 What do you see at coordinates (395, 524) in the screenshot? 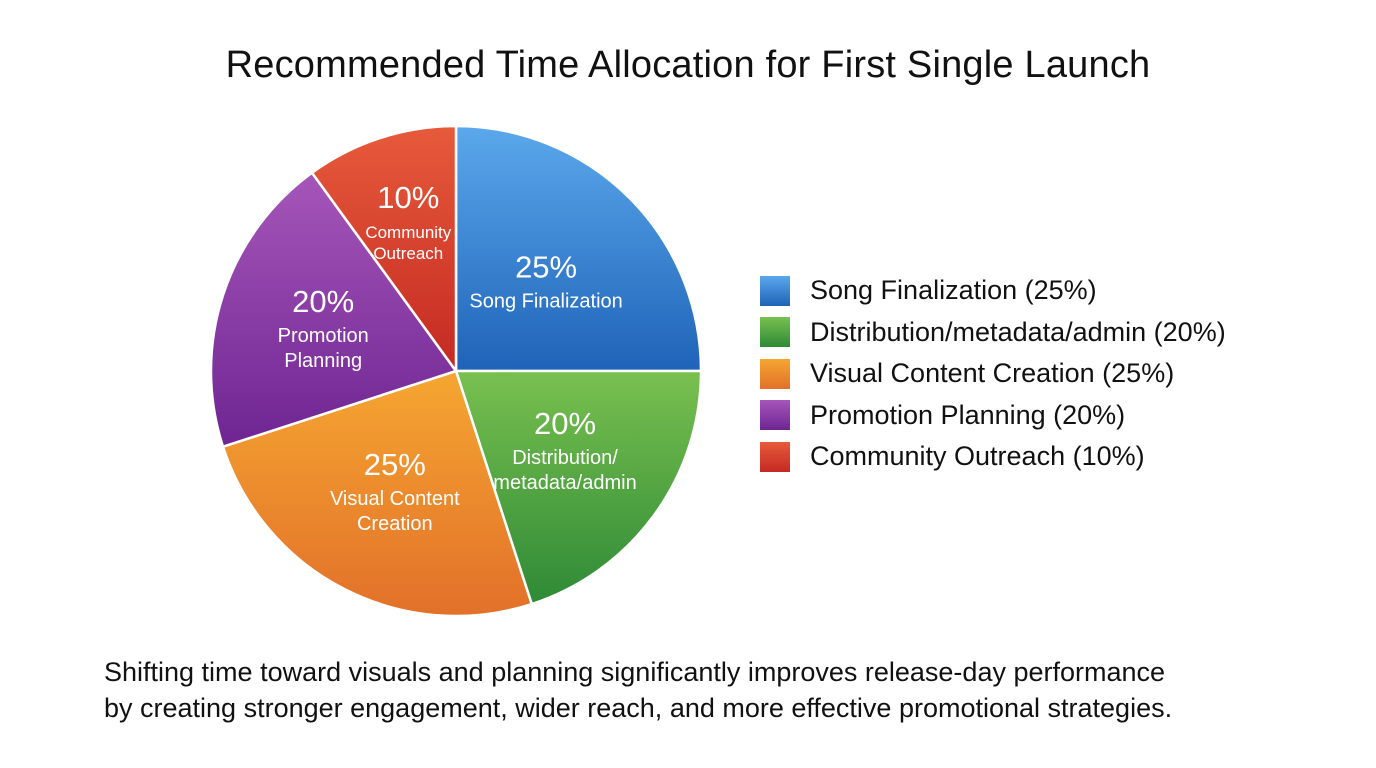
I see `slice-category-label: Creation` at bounding box center [395, 524].